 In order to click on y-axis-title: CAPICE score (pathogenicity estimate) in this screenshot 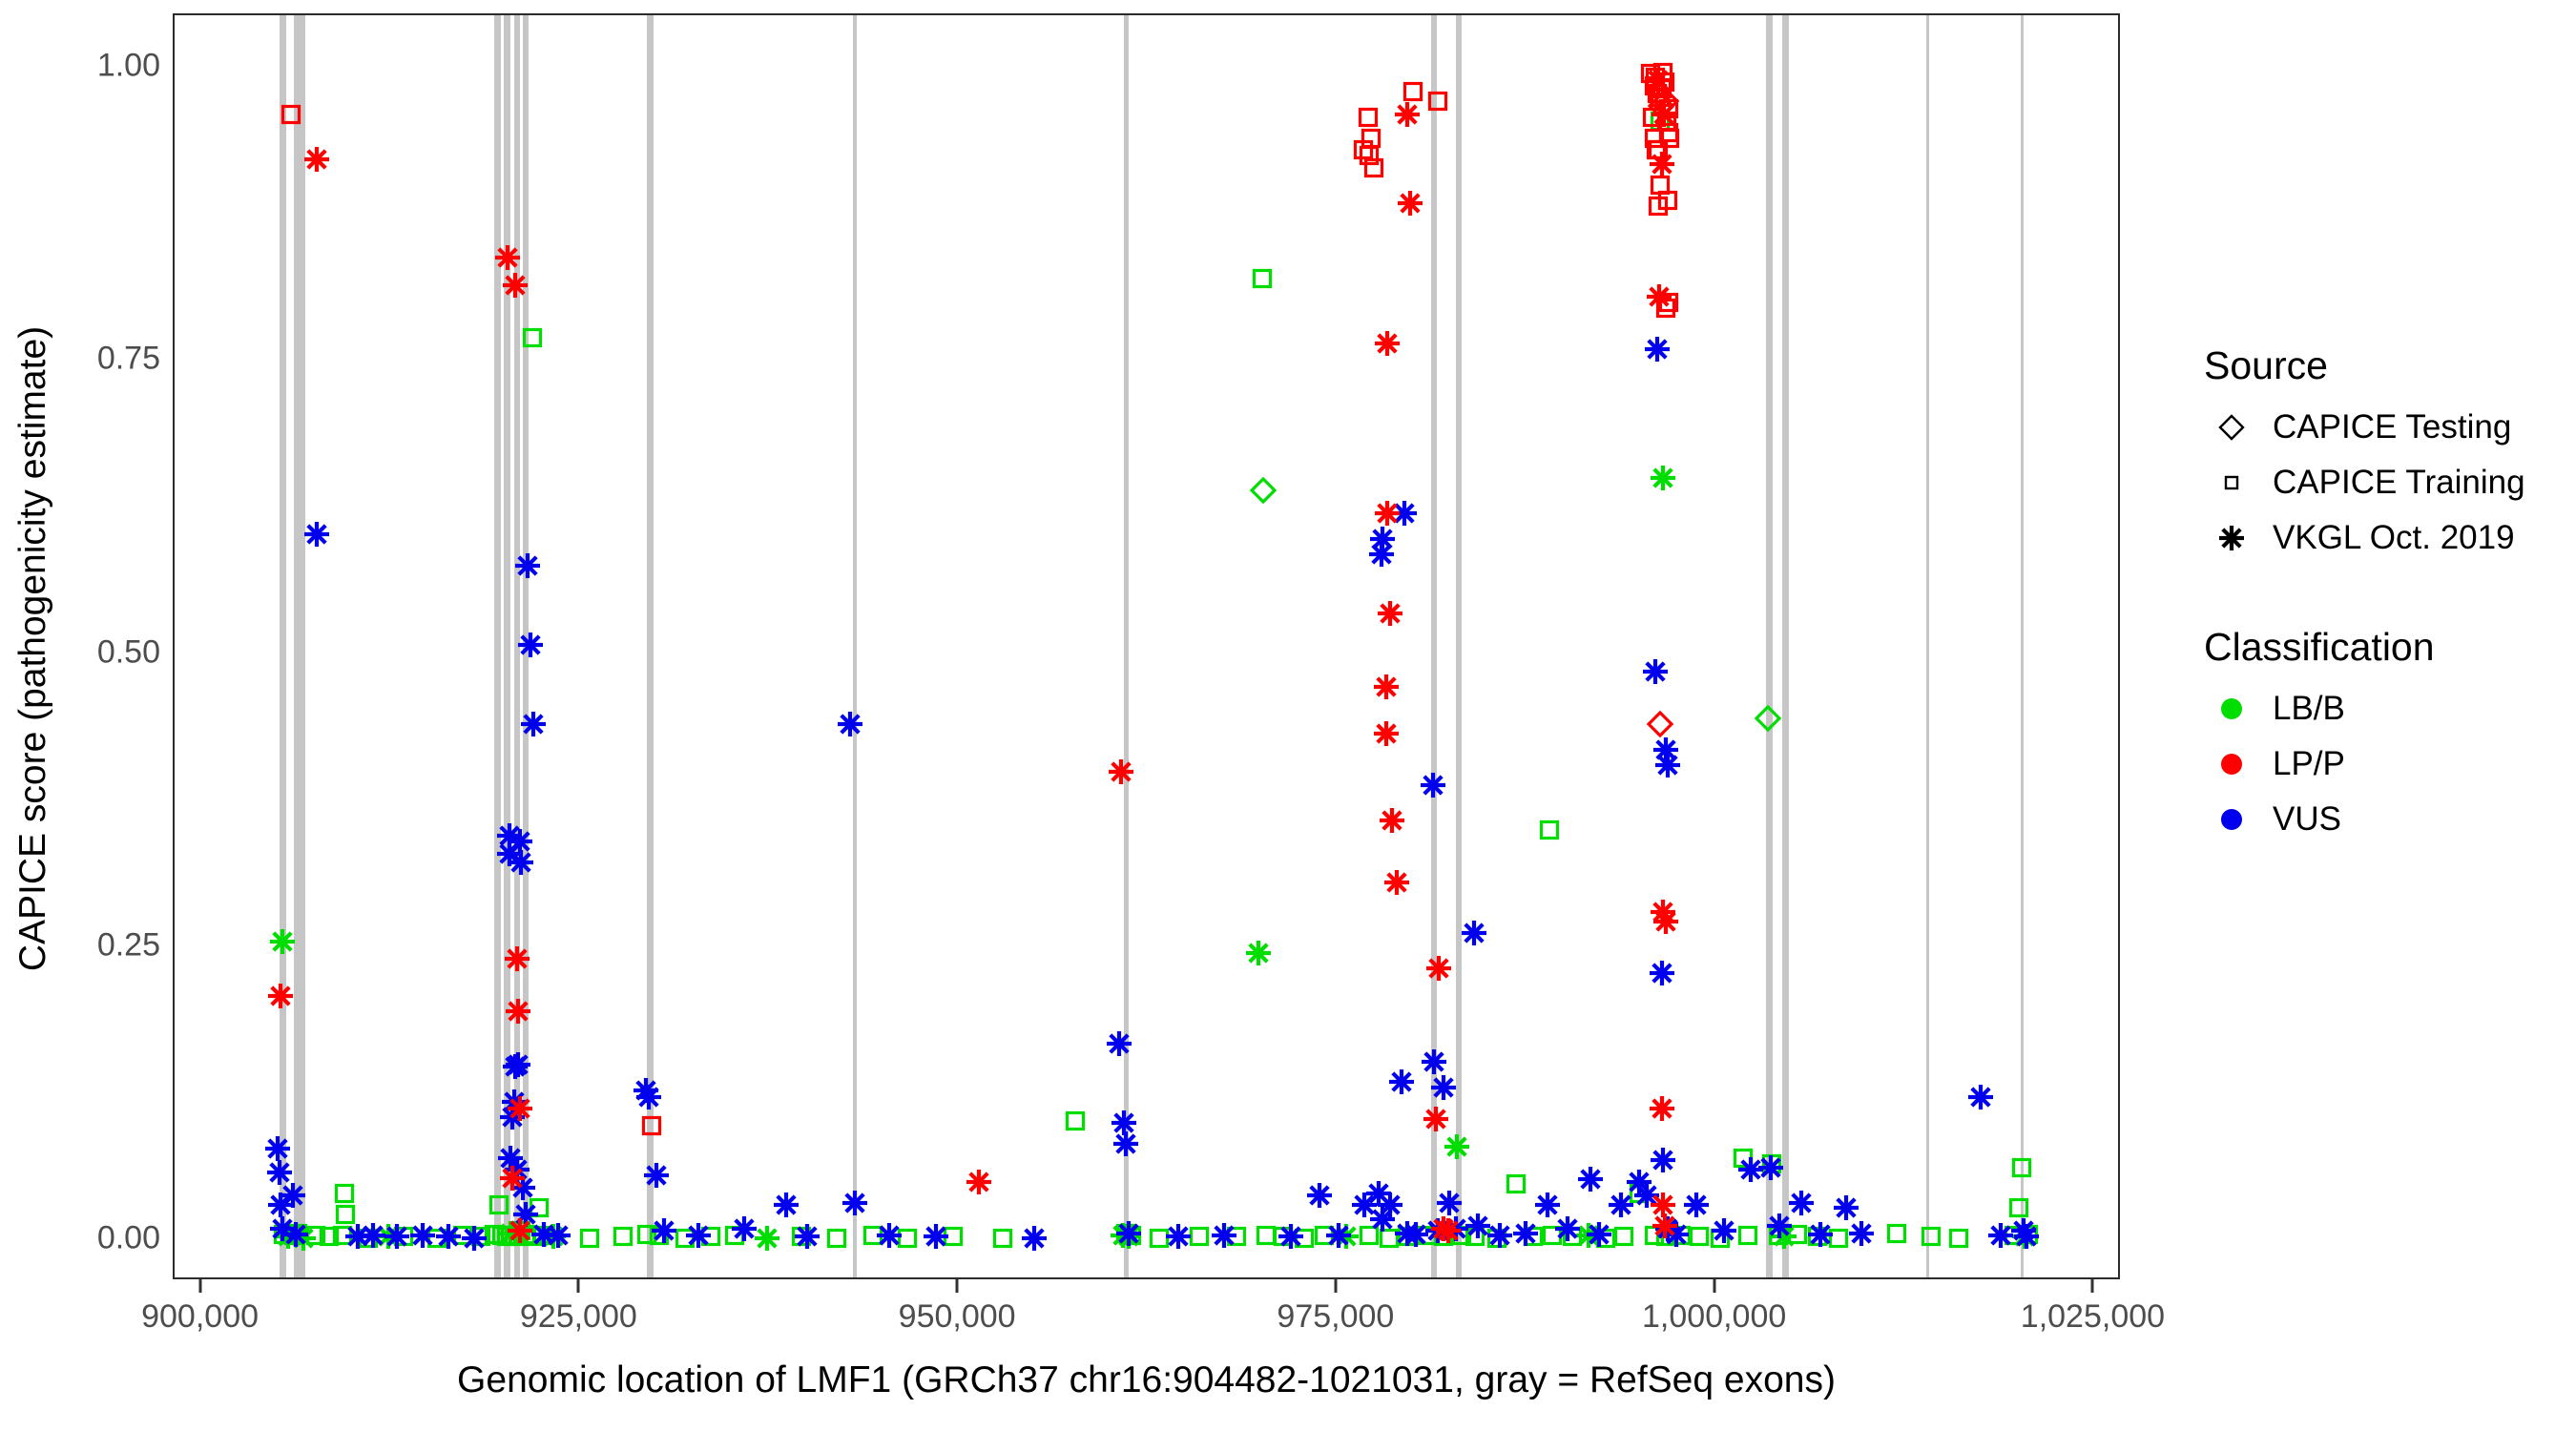, I will do `click(32, 648)`.